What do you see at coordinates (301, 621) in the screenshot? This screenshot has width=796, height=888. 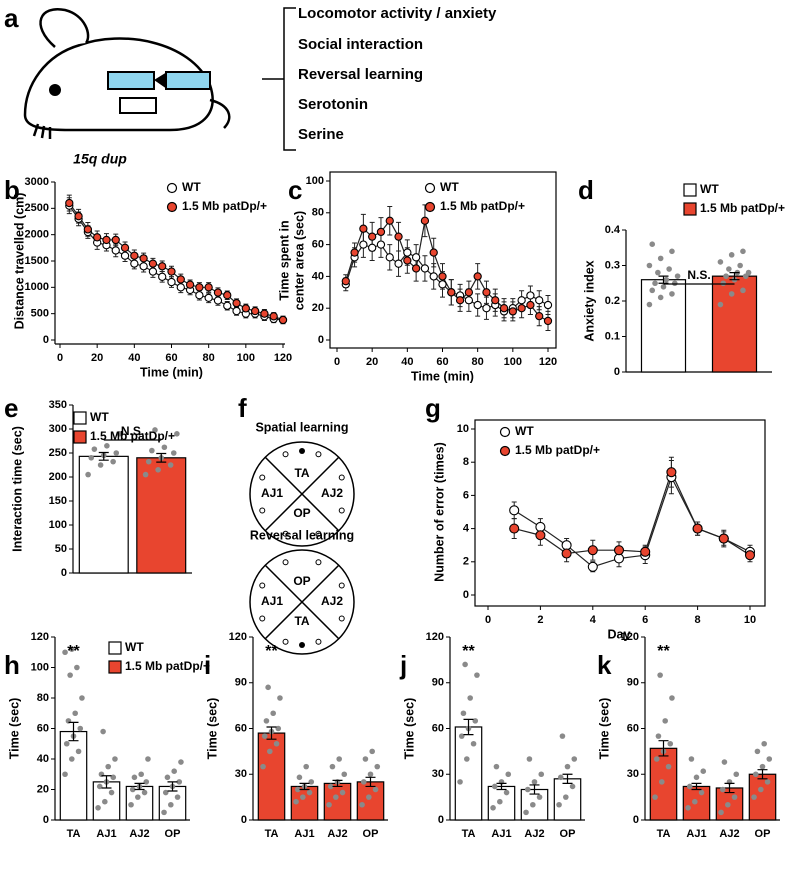 I see `zone-label: TA` at bounding box center [301, 621].